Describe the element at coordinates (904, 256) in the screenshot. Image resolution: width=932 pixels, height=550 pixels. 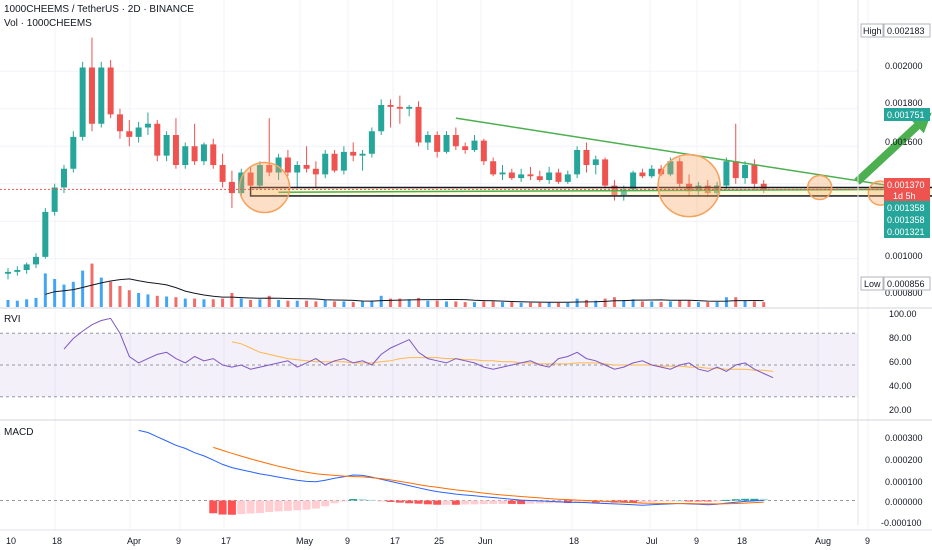
I see `price-tick: 0.001000` at that location.